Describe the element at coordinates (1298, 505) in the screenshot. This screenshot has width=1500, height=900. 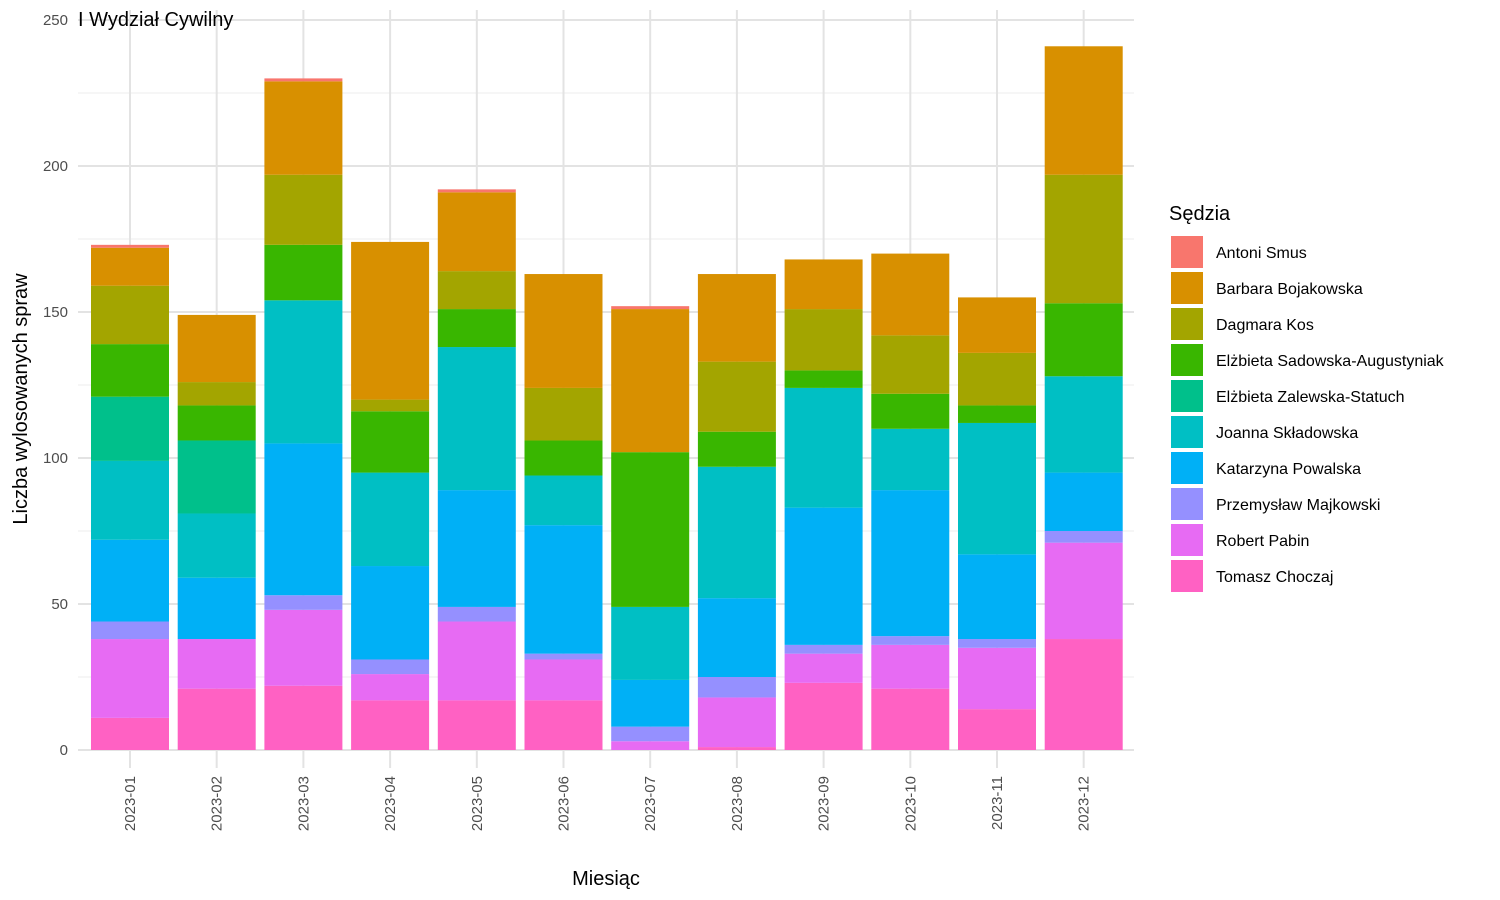
I see `legend-label: Przemysław Majkowski` at that location.